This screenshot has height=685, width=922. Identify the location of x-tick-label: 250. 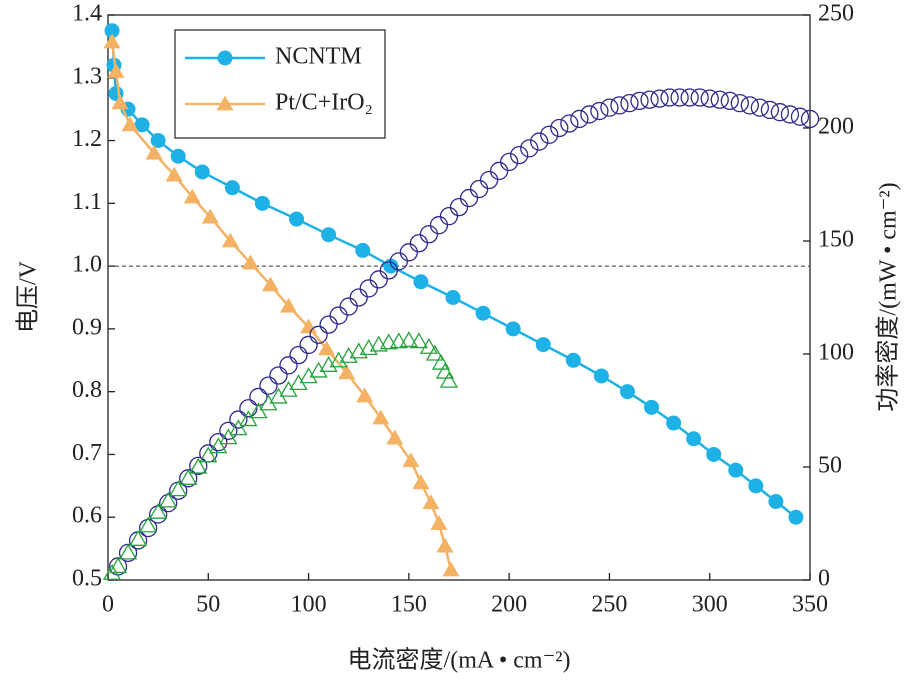
(609, 605).